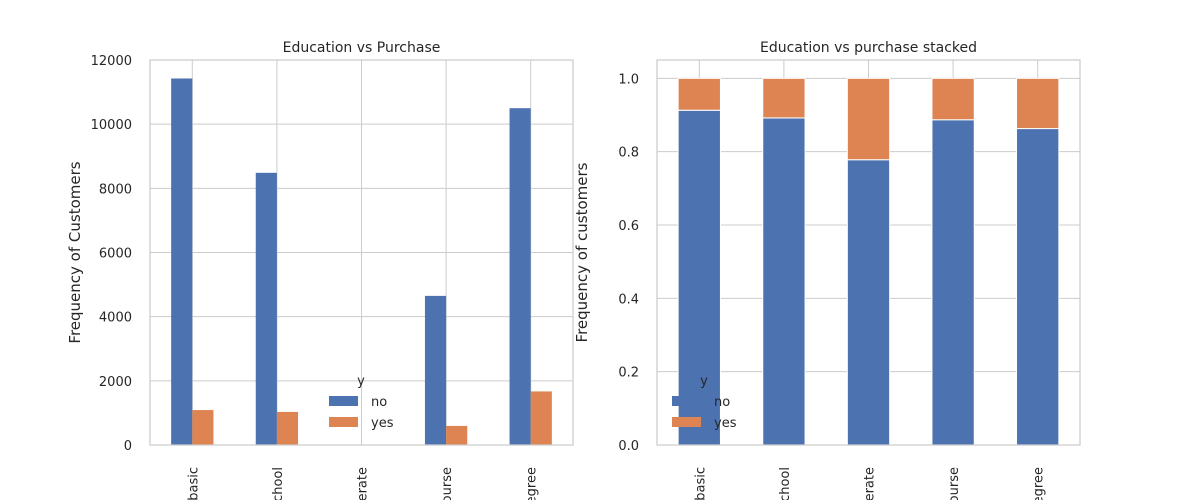 This screenshot has height=500, width=1200. Describe the element at coordinates (628, 79) in the screenshot. I see `y-tick-label: 1.0` at that location.